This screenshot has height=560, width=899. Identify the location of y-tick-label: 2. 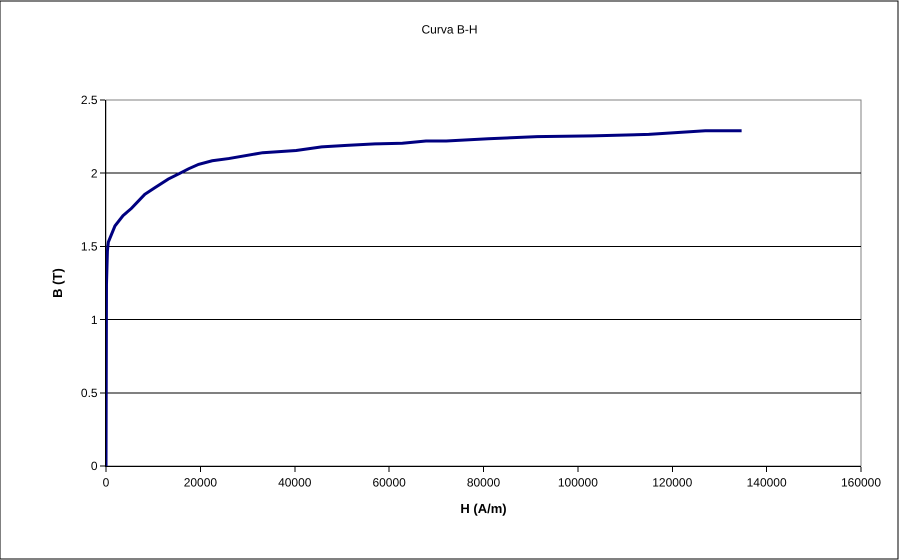
(94, 173).